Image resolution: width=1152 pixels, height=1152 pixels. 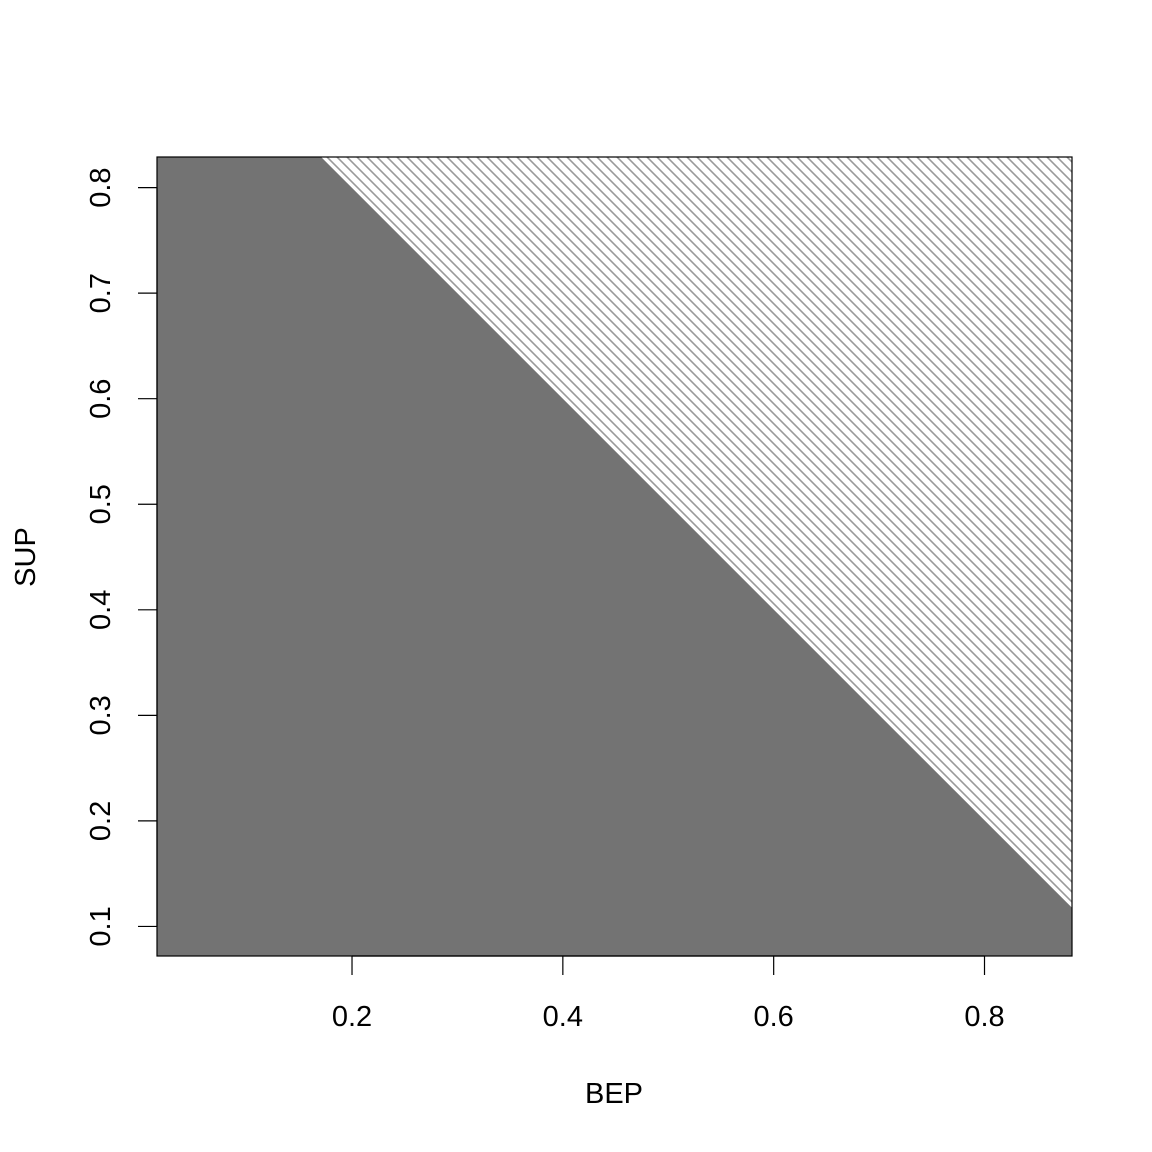 What do you see at coordinates (984, 1017) in the screenshot?
I see `x-tick-label: 0.8` at bounding box center [984, 1017].